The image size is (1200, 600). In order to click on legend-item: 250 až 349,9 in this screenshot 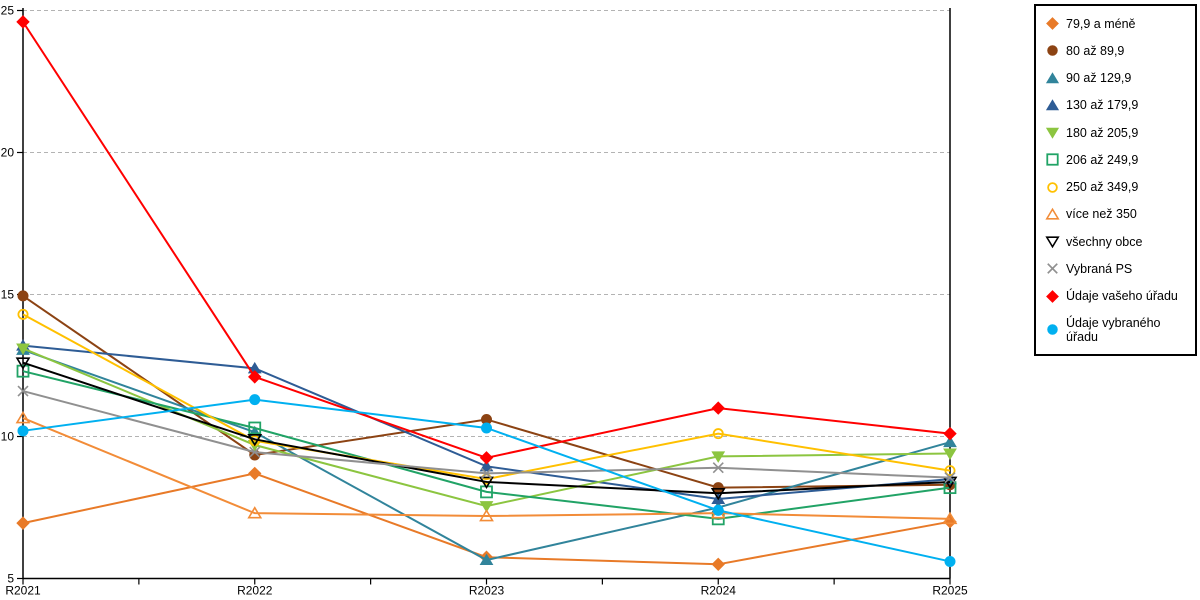, I will do `click(1120, 187)`.